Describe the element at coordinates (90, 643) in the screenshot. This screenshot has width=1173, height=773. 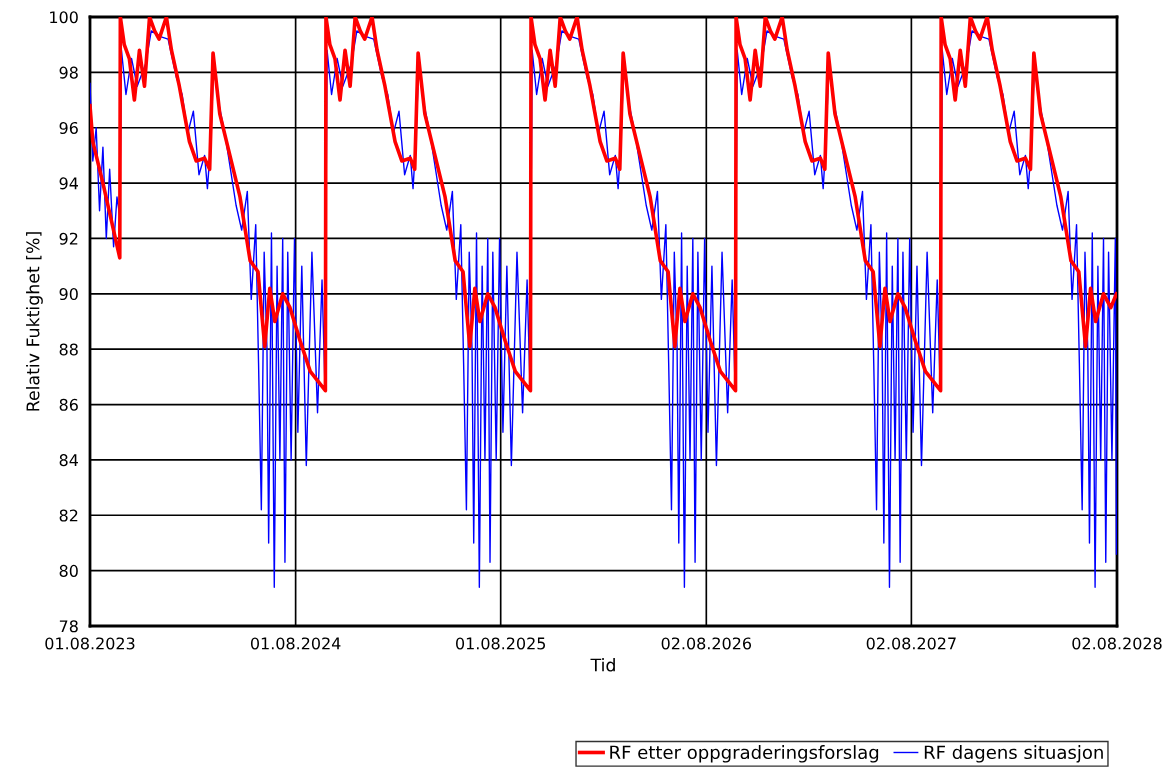
I see `x-tick-label: 01.08.2023` at that location.